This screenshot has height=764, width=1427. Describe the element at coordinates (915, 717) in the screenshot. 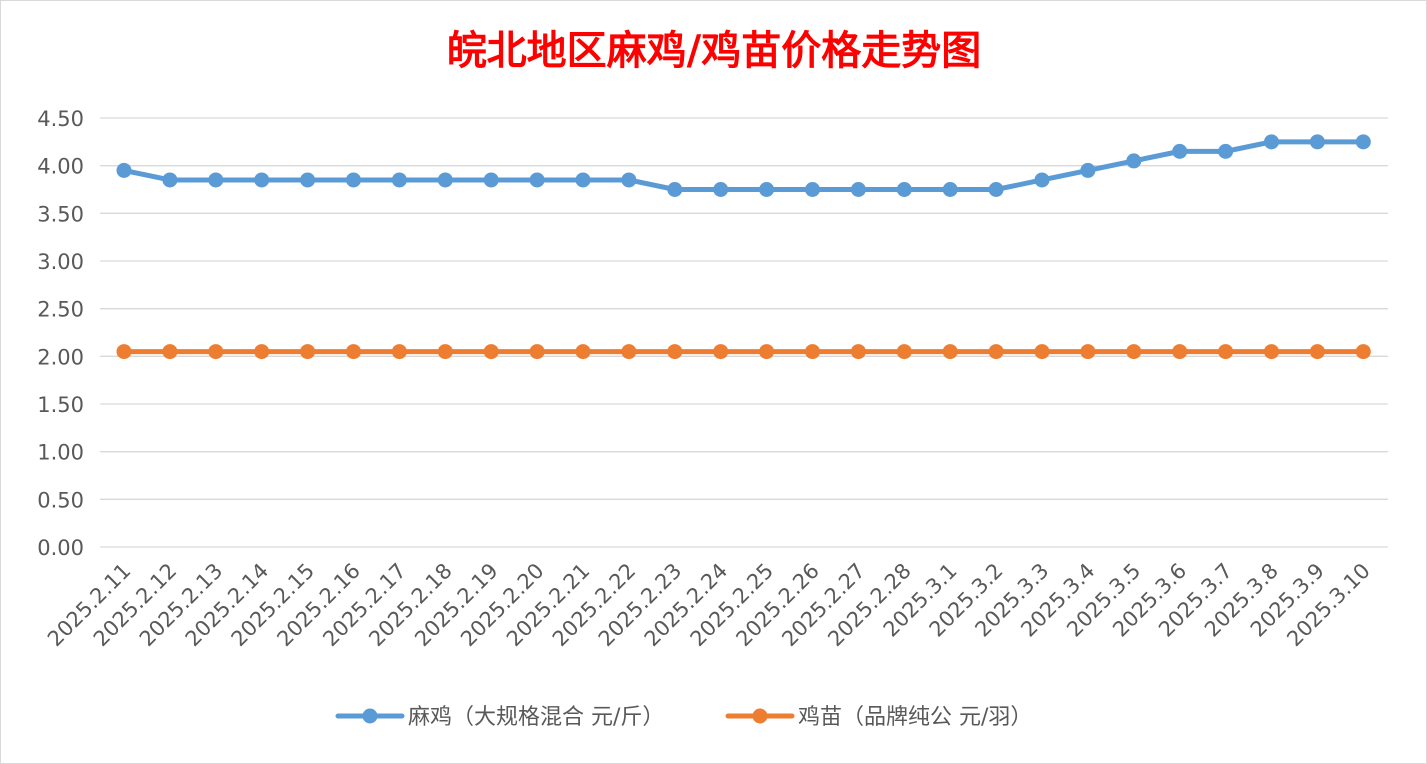

I see `legend-label: 鸡苗（品牌纯公 元/羽）` at that location.